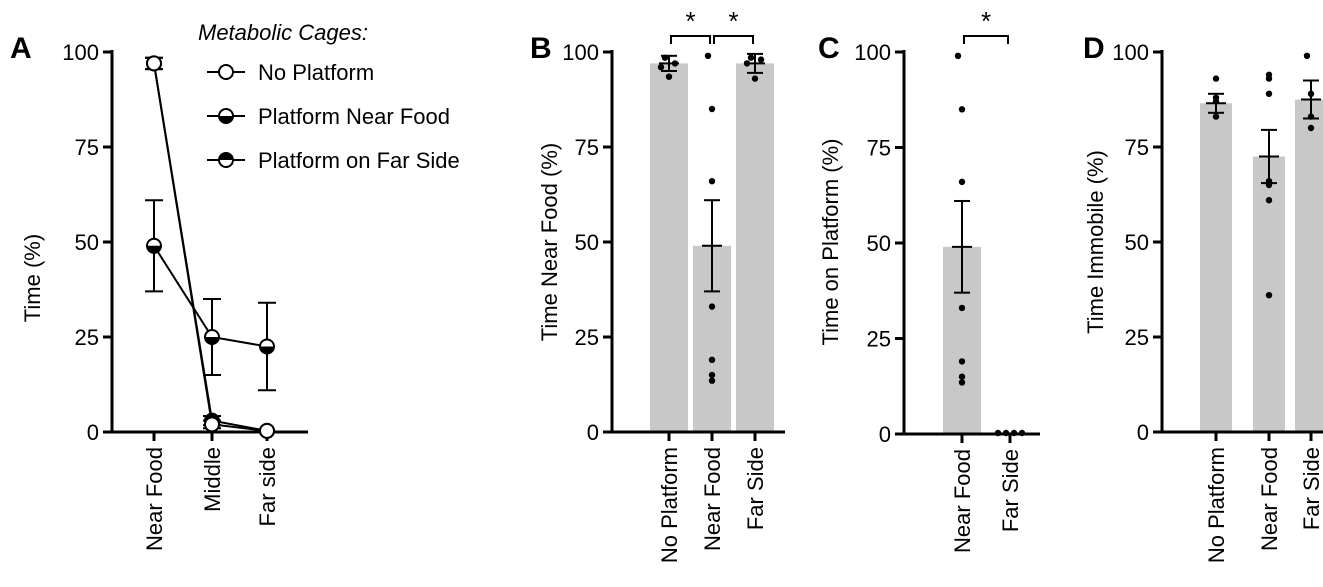 The height and width of the screenshot is (587, 1323). Describe the element at coordinates (733, 21) in the screenshot. I see `significance-star-b-1: *` at that location.